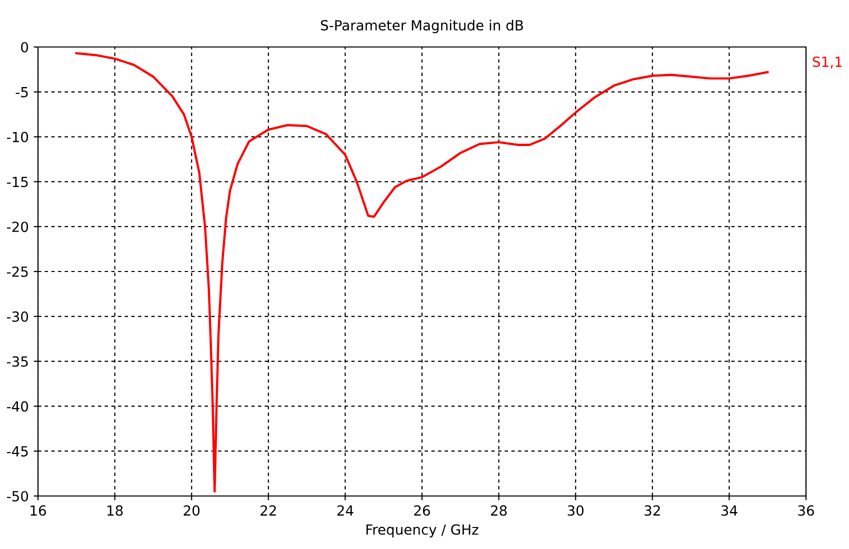 The height and width of the screenshot is (549, 849). What do you see at coordinates (24, 47) in the screenshot?
I see `y-tick-label: 0` at bounding box center [24, 47].